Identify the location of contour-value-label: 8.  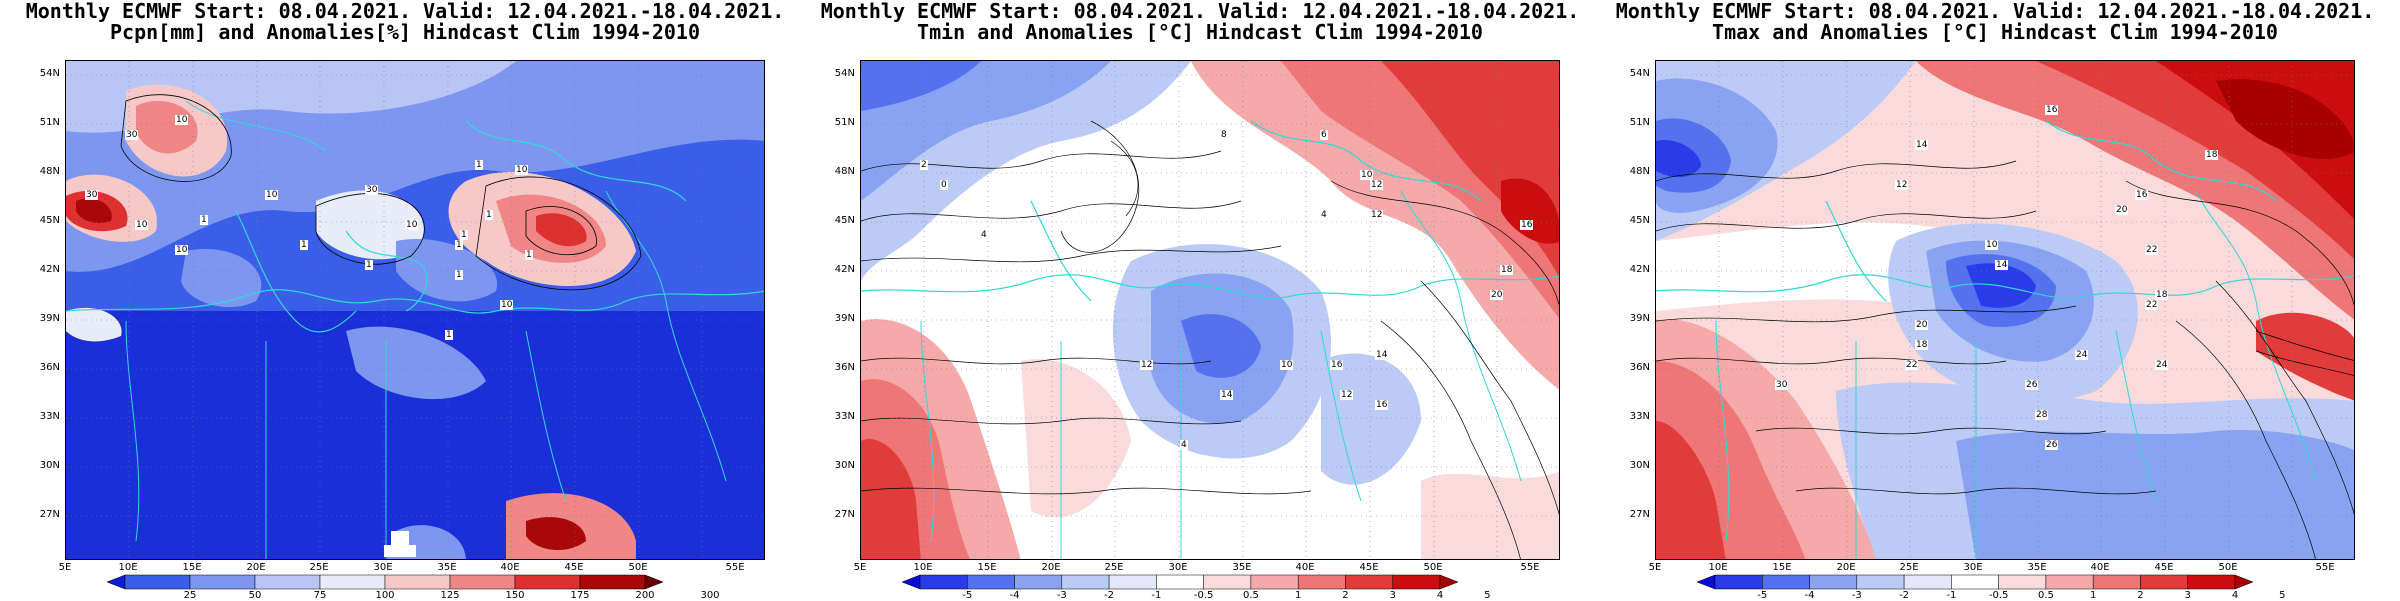
(1224, 135).